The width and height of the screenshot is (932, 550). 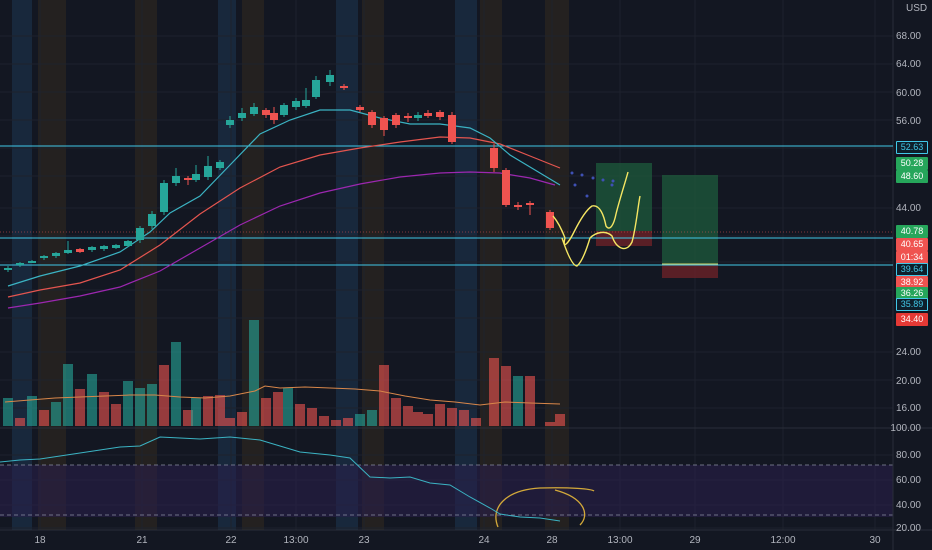 What do you see at coordinates (484, 540) in the screenshot?
I see `time-axis-label: 24` at bounding box center [484, 540].